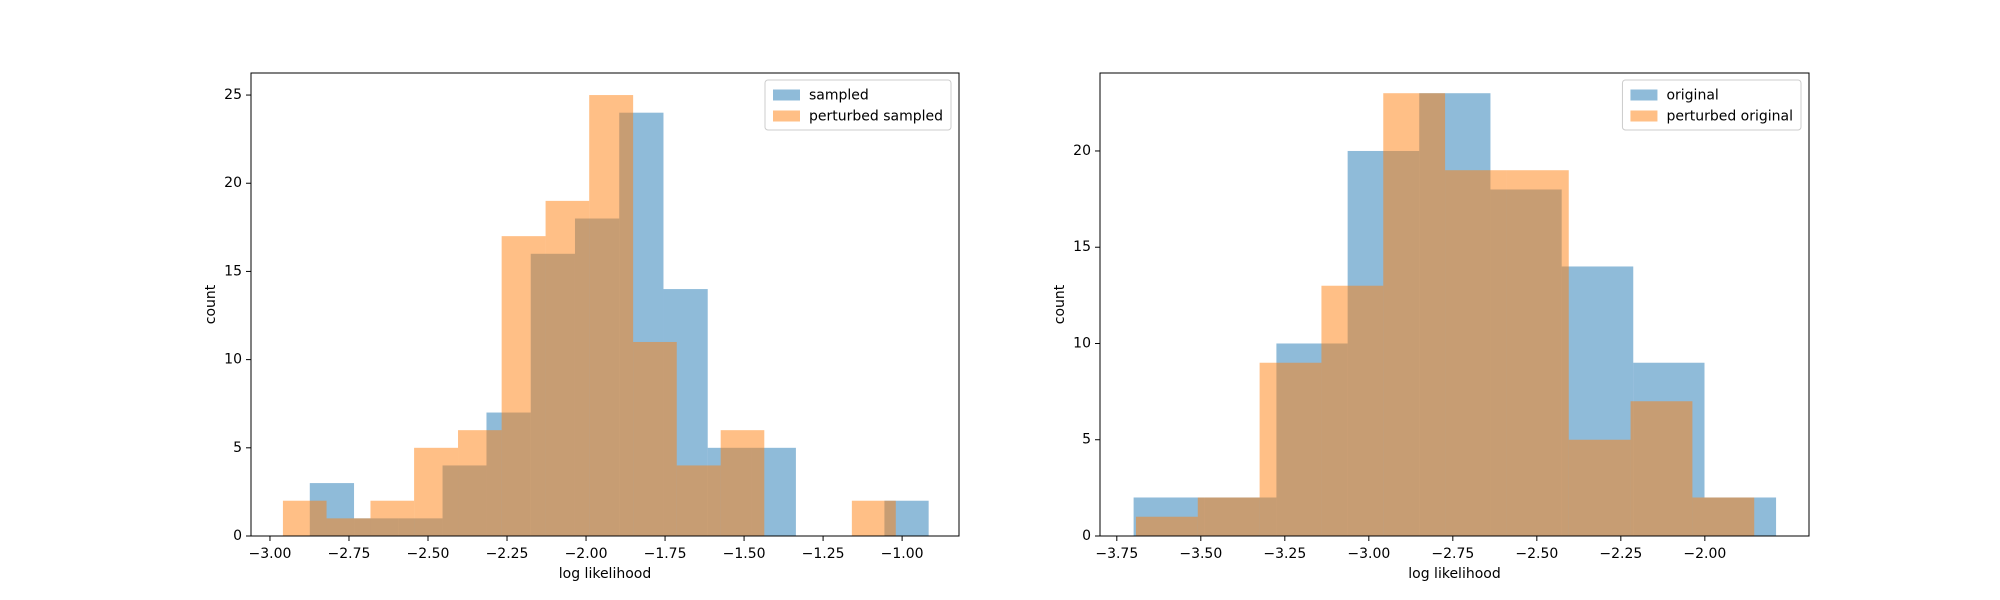  I want to click on x-tick-label: −1.50, so click(744, 554).